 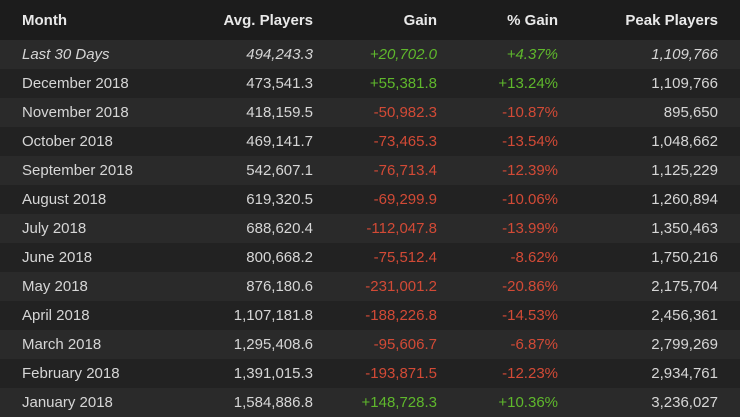 I want to click on table-cell: 418,159.5, so click(x=267, y=112).